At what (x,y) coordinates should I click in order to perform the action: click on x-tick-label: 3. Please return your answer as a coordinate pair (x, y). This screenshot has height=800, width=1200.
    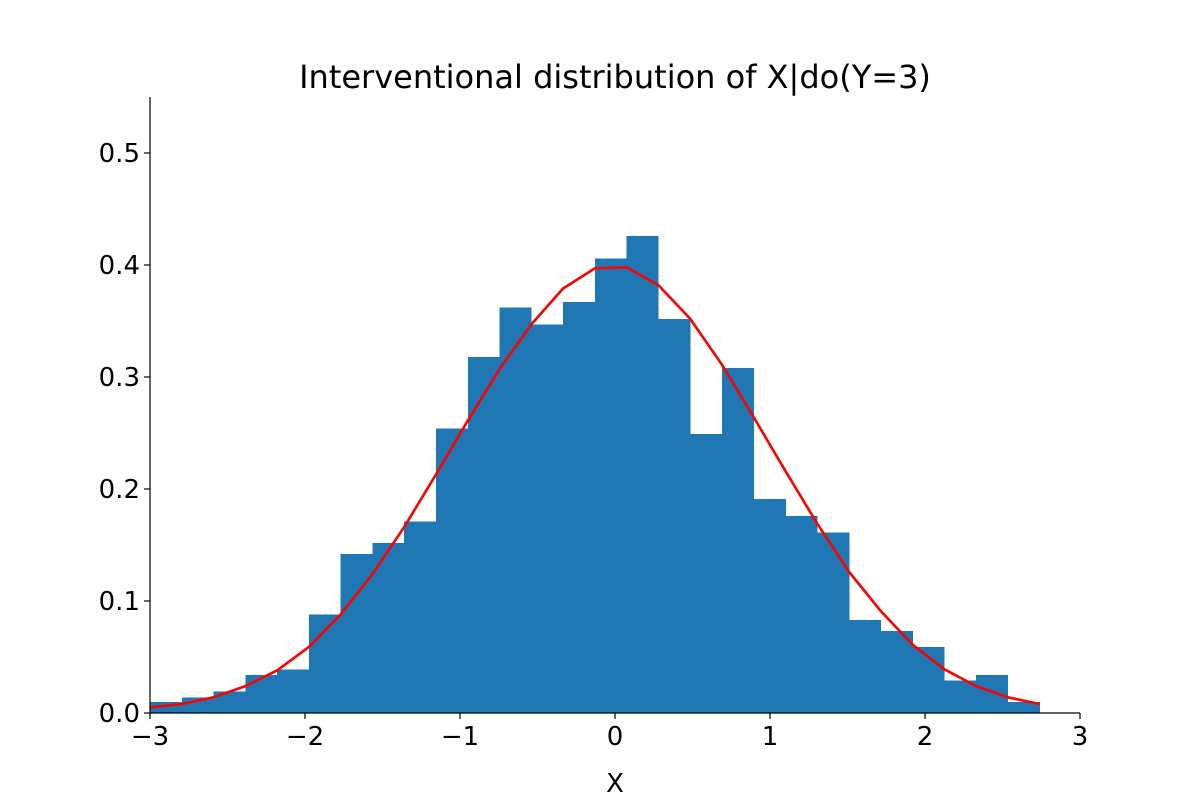
    Looking at the image, I should click on (1080, 737).